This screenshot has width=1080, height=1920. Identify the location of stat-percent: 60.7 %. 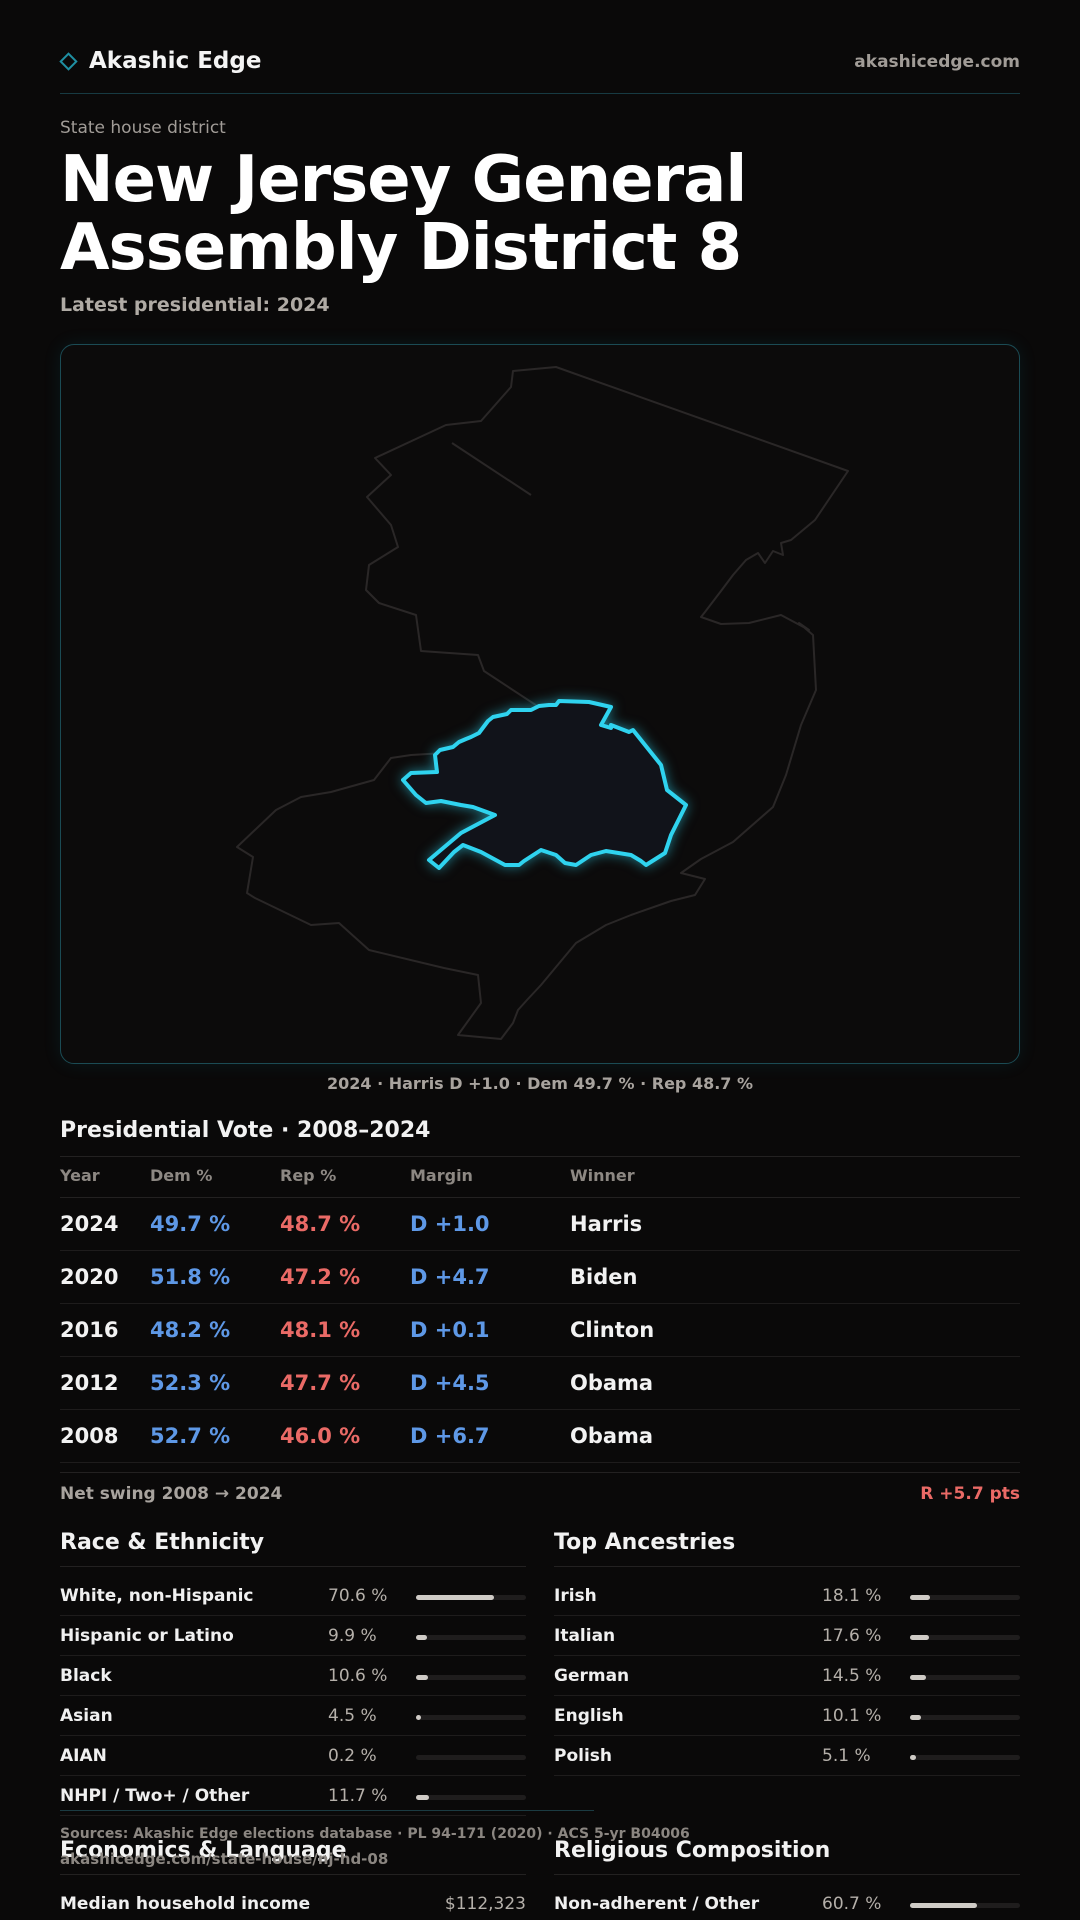
(852, 1904).